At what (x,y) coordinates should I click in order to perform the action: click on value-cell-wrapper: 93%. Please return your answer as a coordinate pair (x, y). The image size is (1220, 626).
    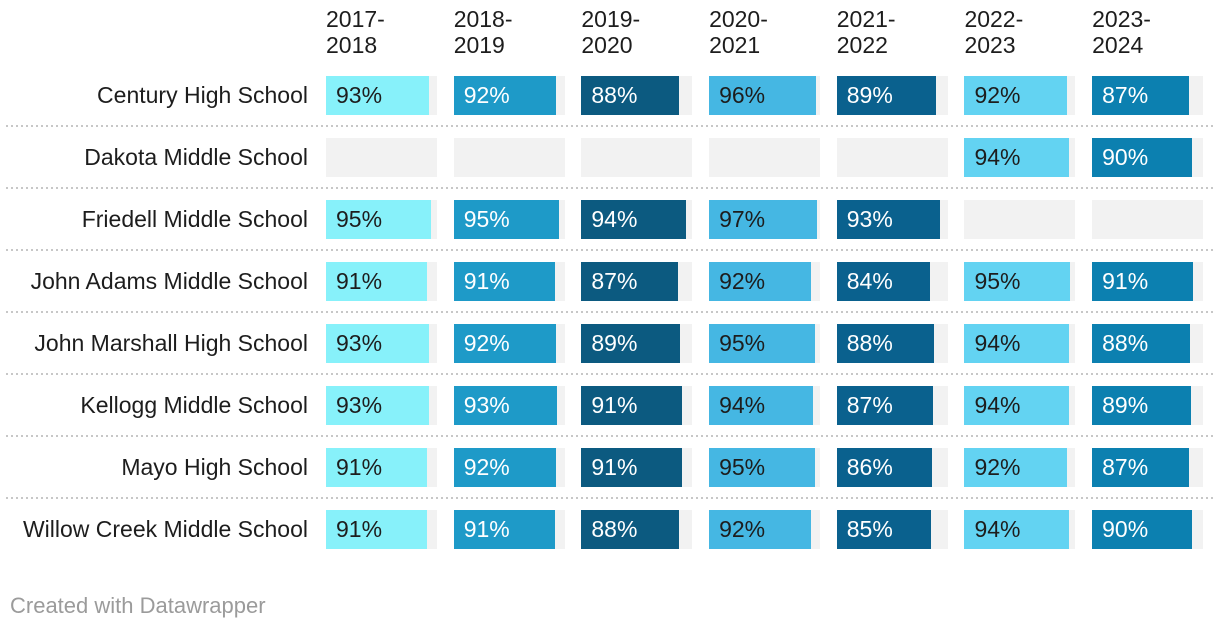
    Looking at the image, I should click on (517, 405).